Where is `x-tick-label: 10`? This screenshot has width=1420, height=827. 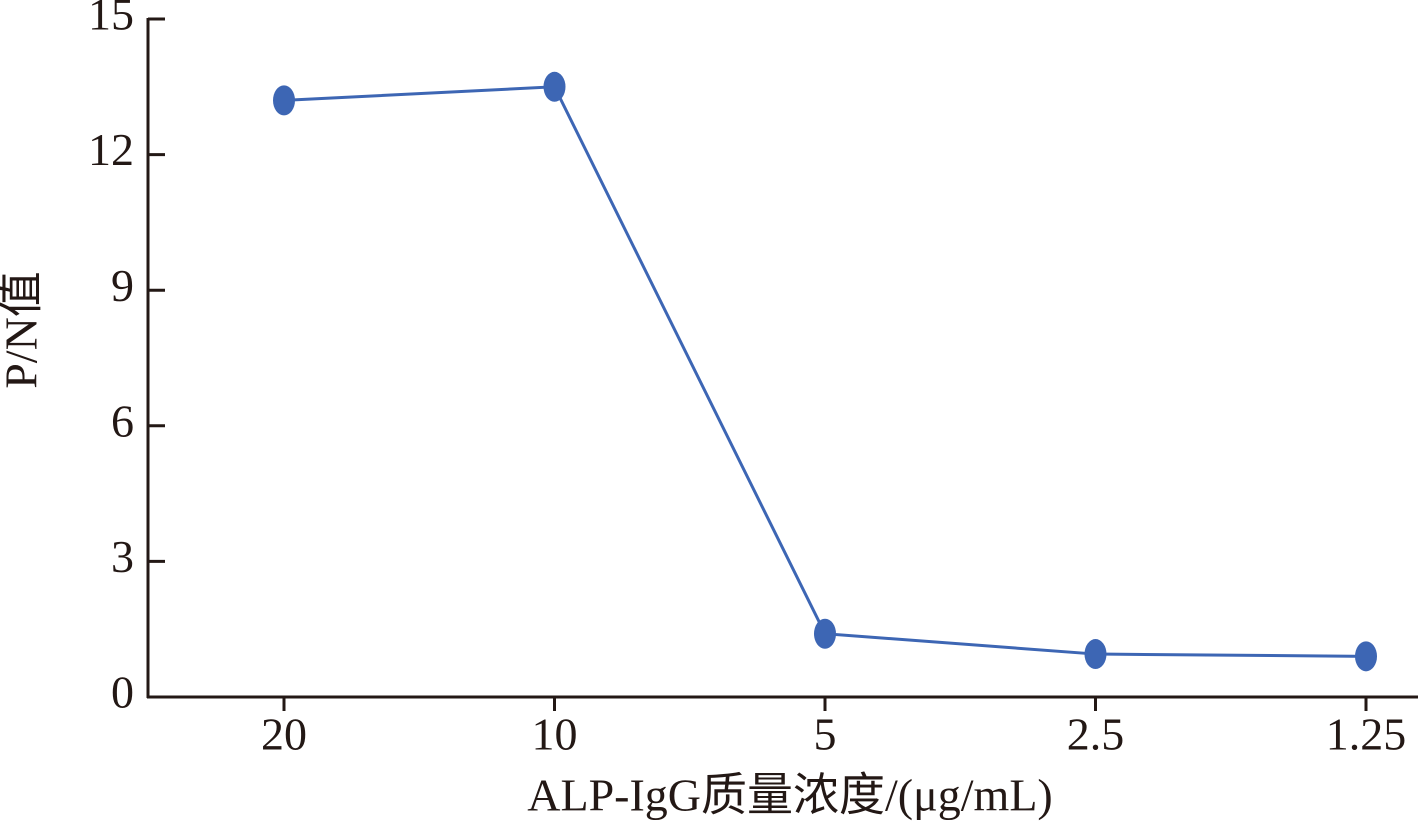 x-tick-label: 10 is located at coordinates (555, 734).